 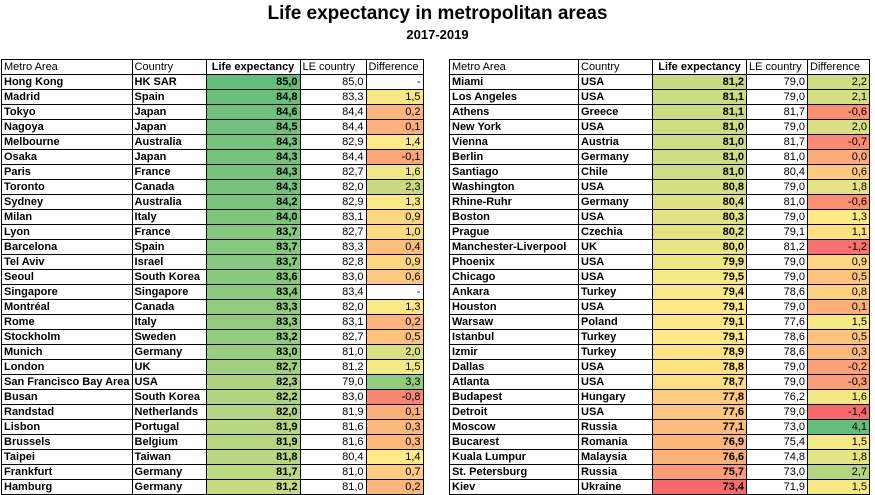 What do you see at coordinates (169, 397) in the screenshot?
I see `country-cell: South Korea` at bounding box center [169, 397].